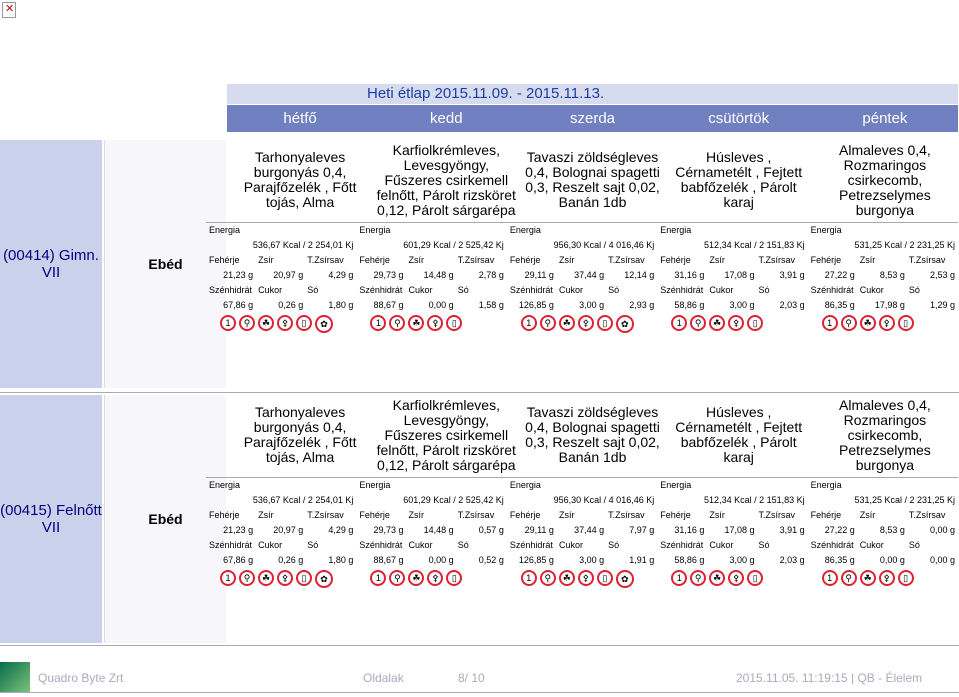  What do you see at coordinates (431, 530) in the screenshot?
I see `macro-value-row: 29,73 g 14,48 g 0,57 g` at bounding box center [431, 530].